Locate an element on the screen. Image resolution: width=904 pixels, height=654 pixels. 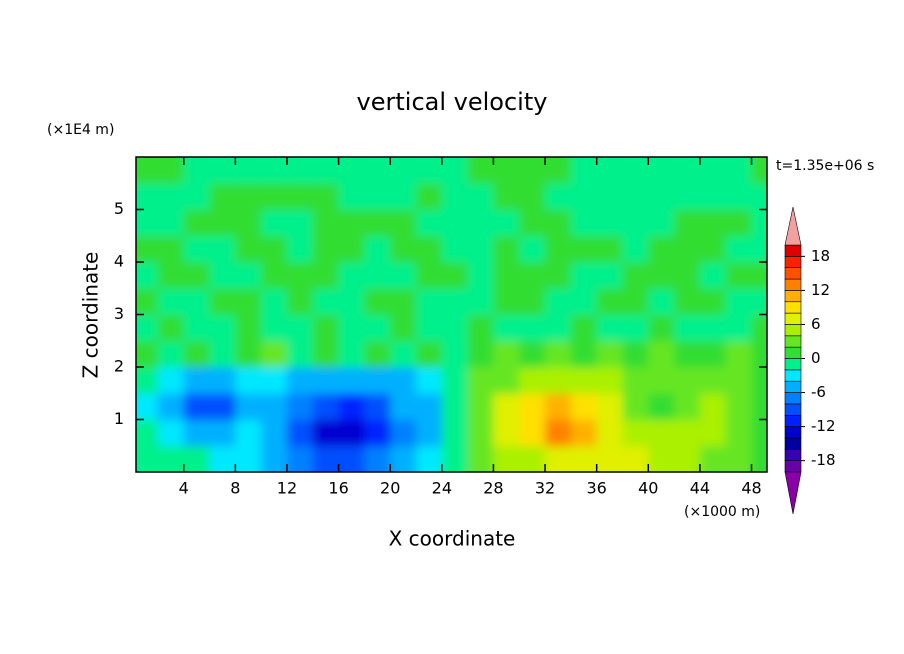
x-tick-label: 4 is located at coordinates (184, 488).